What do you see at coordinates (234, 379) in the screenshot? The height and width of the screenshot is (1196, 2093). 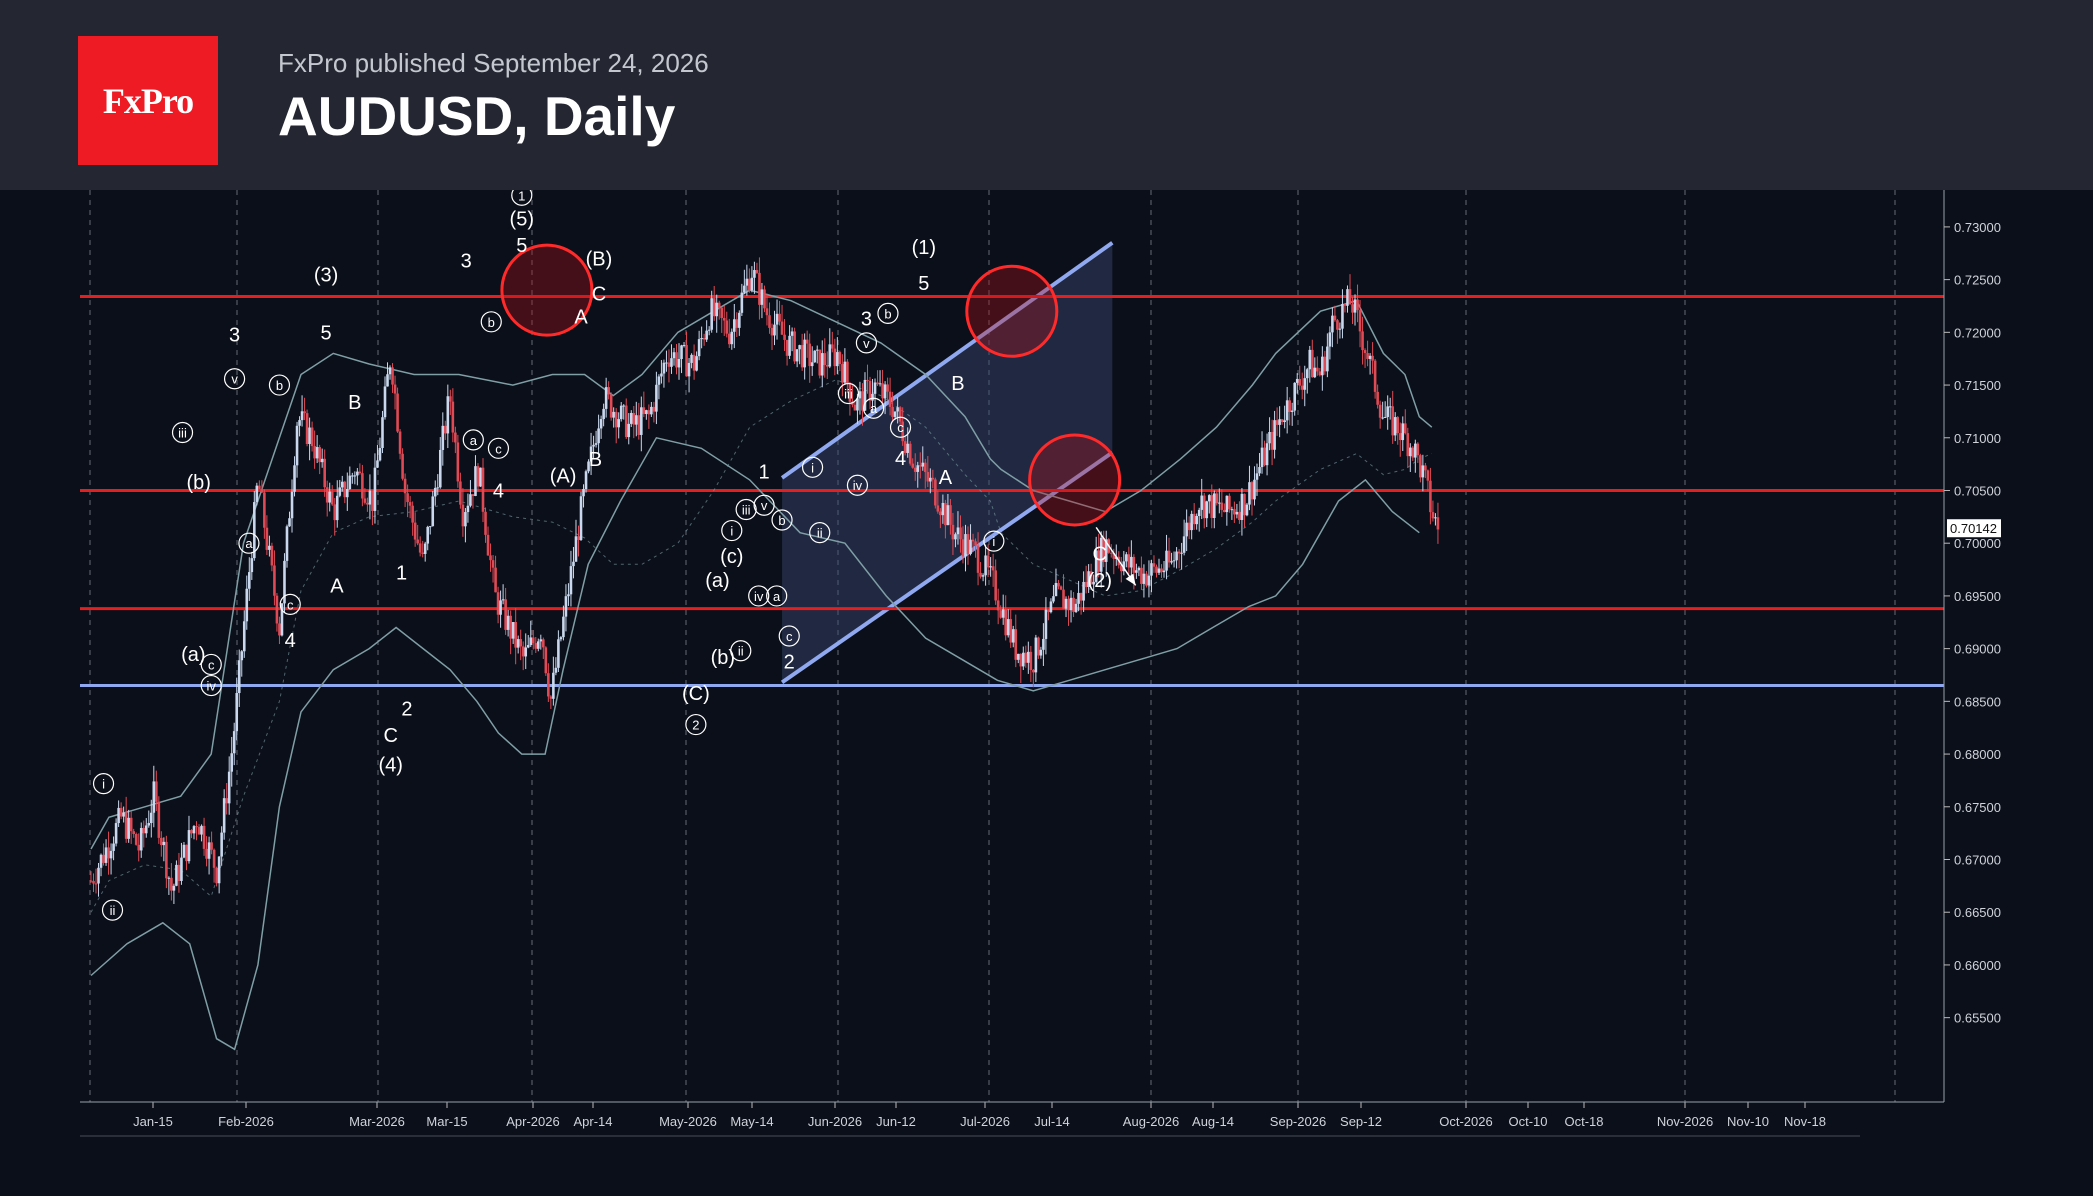 I see `wave-label: v` at bounding box center [234, 379].